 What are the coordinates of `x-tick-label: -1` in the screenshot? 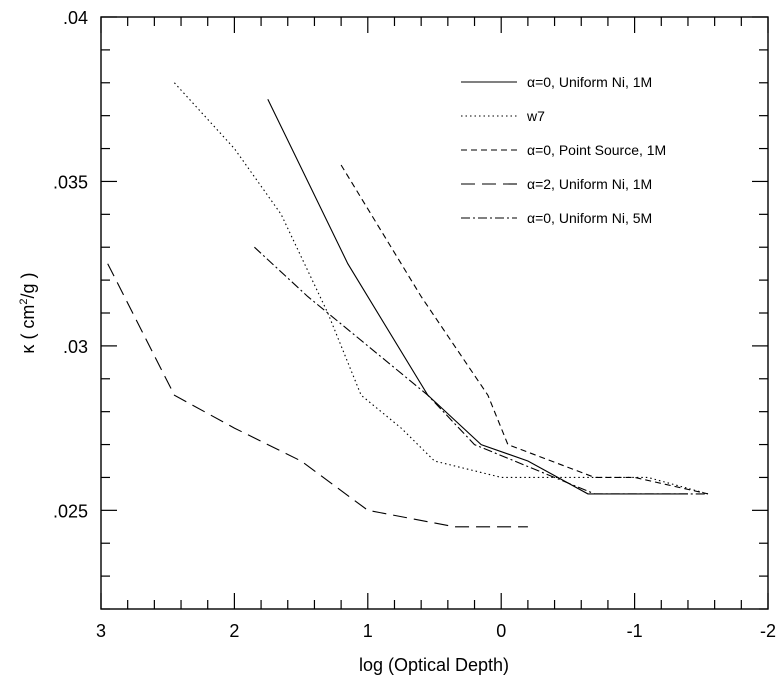 It's located at (635, 631).